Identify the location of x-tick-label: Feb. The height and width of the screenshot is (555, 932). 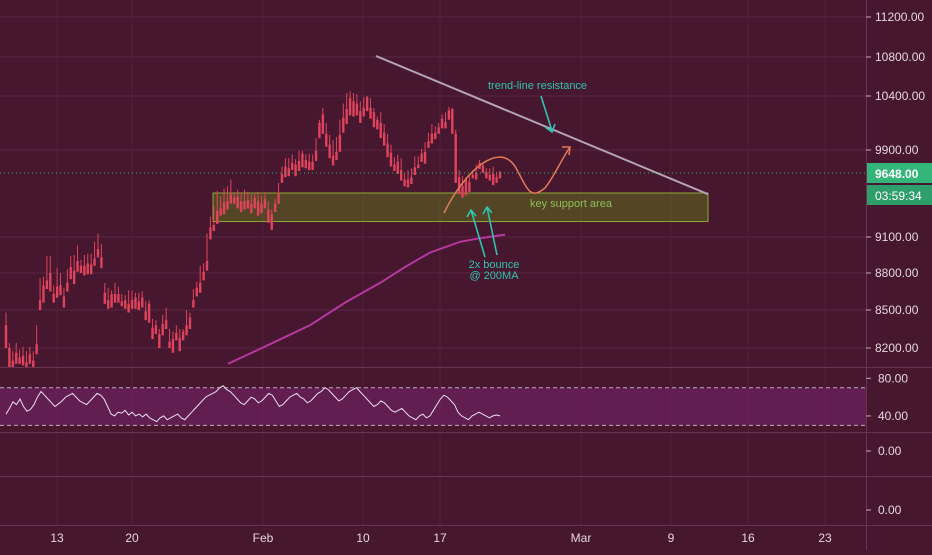
(263, 538).